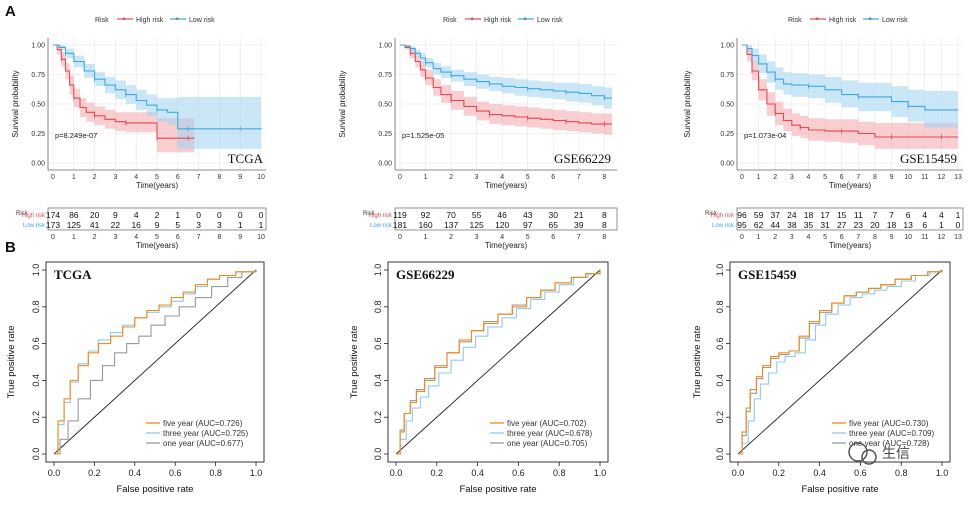 This screenshot has width=968, height=506. What do you see at coordinates (10, 247) in the screenshot?
I see `panel-label-b: B` at bounding box center [10, 247].